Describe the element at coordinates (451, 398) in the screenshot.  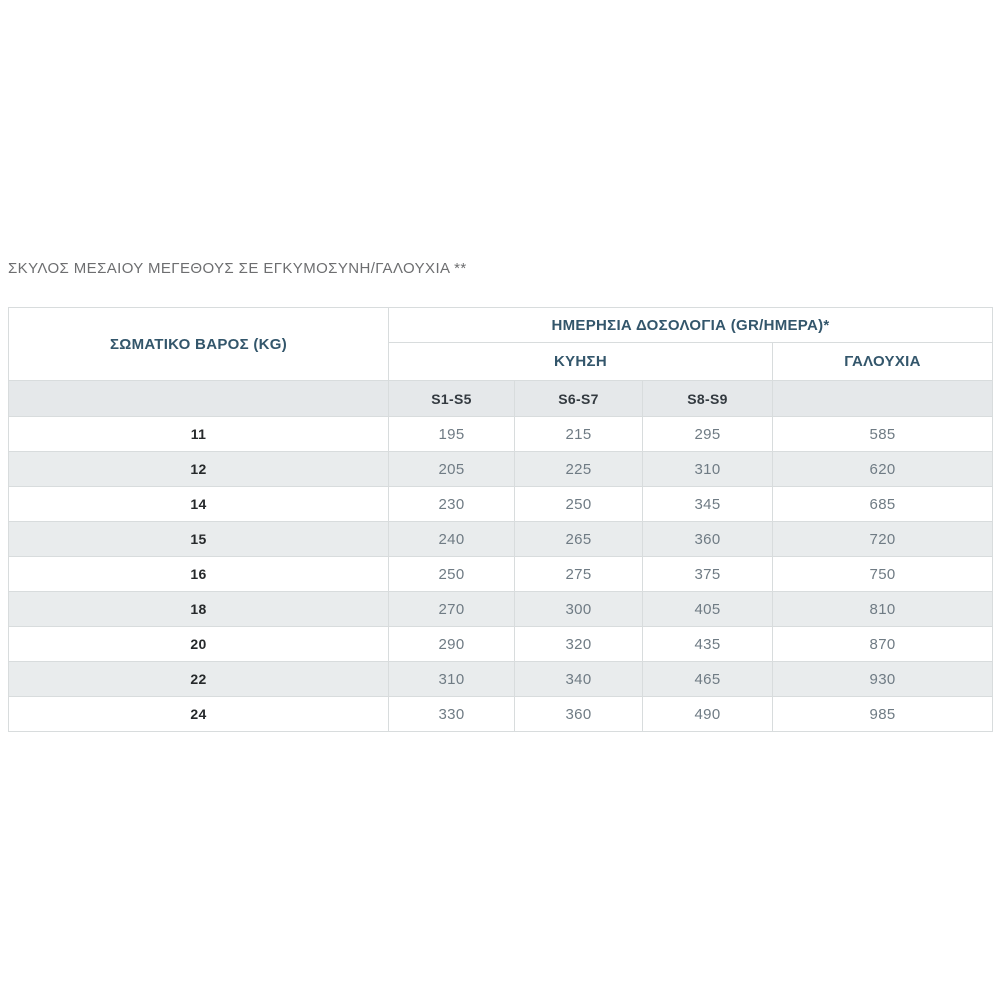
I see `stage-header-s1-s5: S1-S5` at that location.